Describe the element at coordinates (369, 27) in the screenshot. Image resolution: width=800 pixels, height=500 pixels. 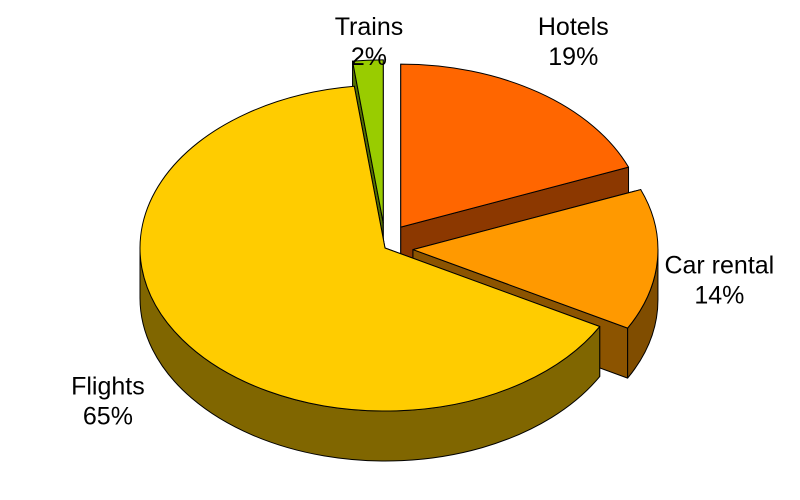
I see `label-trains: Trains` at that location.